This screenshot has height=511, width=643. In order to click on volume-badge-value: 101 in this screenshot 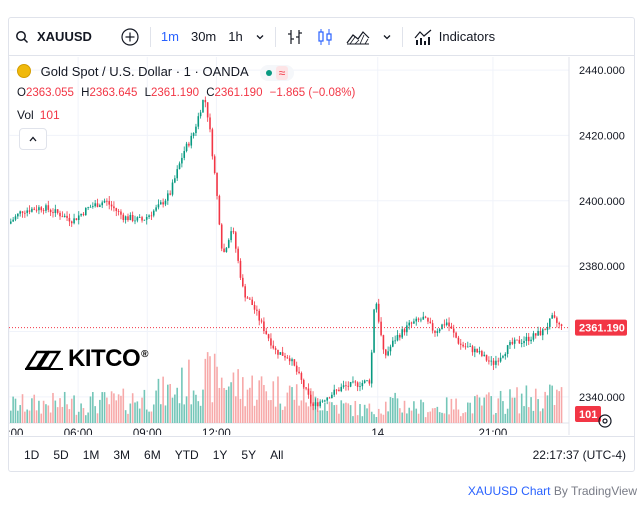, I will do `click(588, 415)`.